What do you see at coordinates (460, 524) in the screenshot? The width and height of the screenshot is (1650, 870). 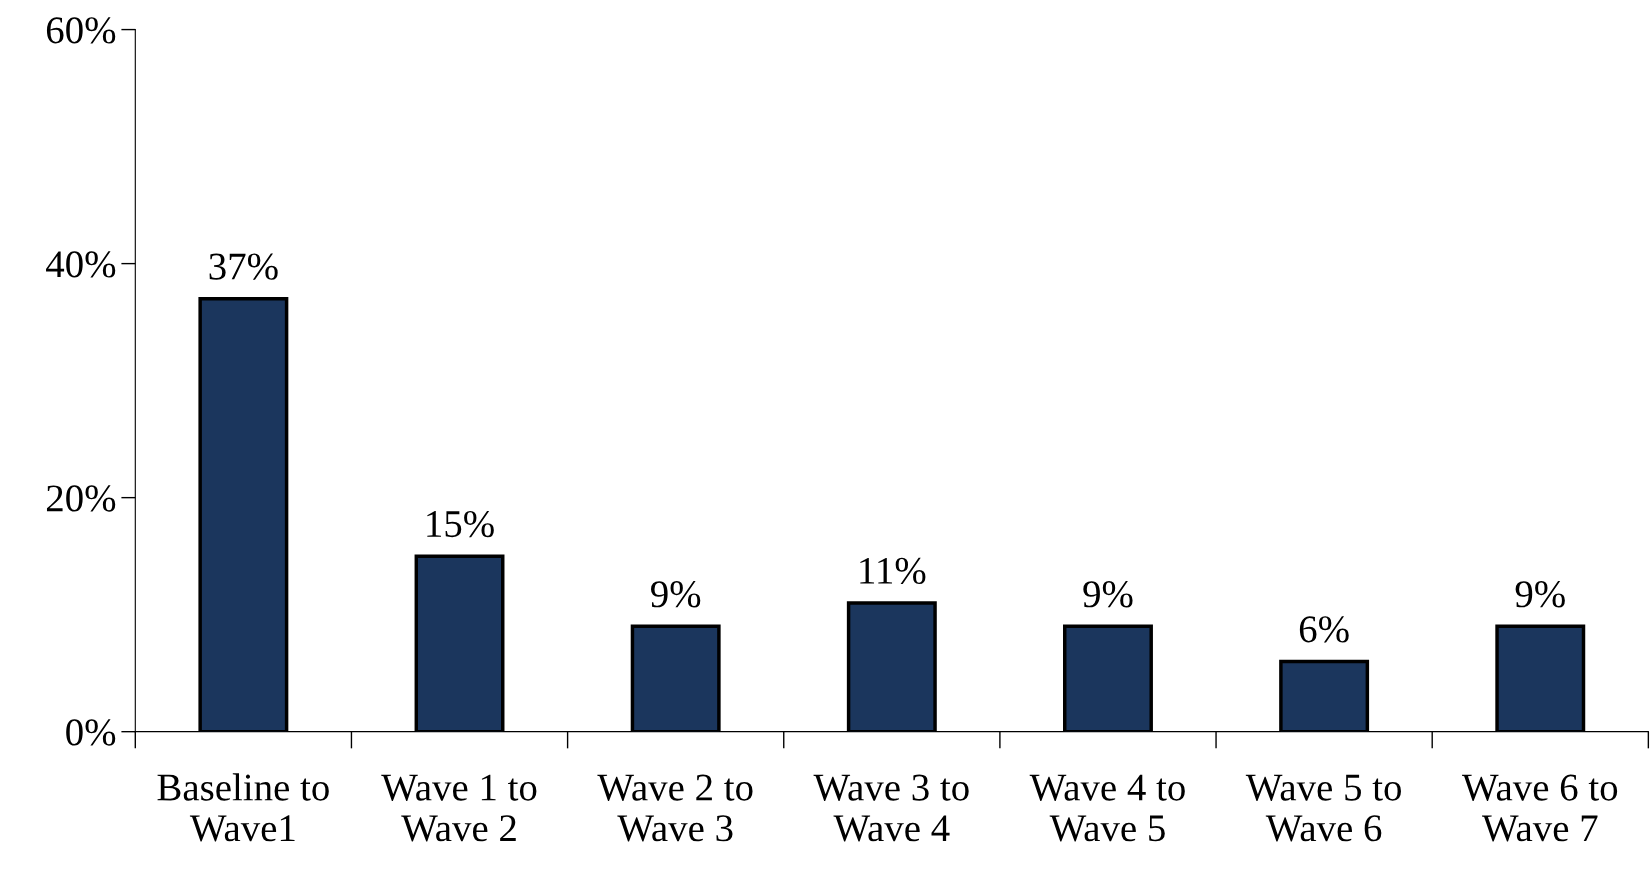 I see `data-label: 15%` at bounding box center [460, 524].